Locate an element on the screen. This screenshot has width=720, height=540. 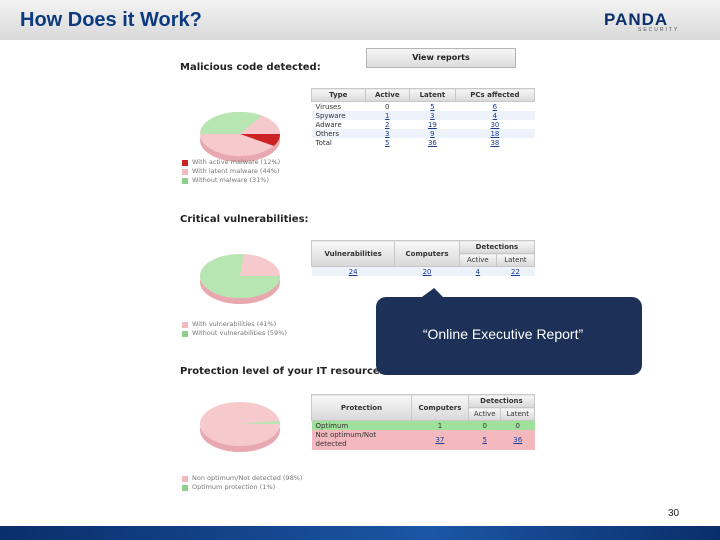
table-row: Adware 2 19 30 is located at coordinates (423, 124).